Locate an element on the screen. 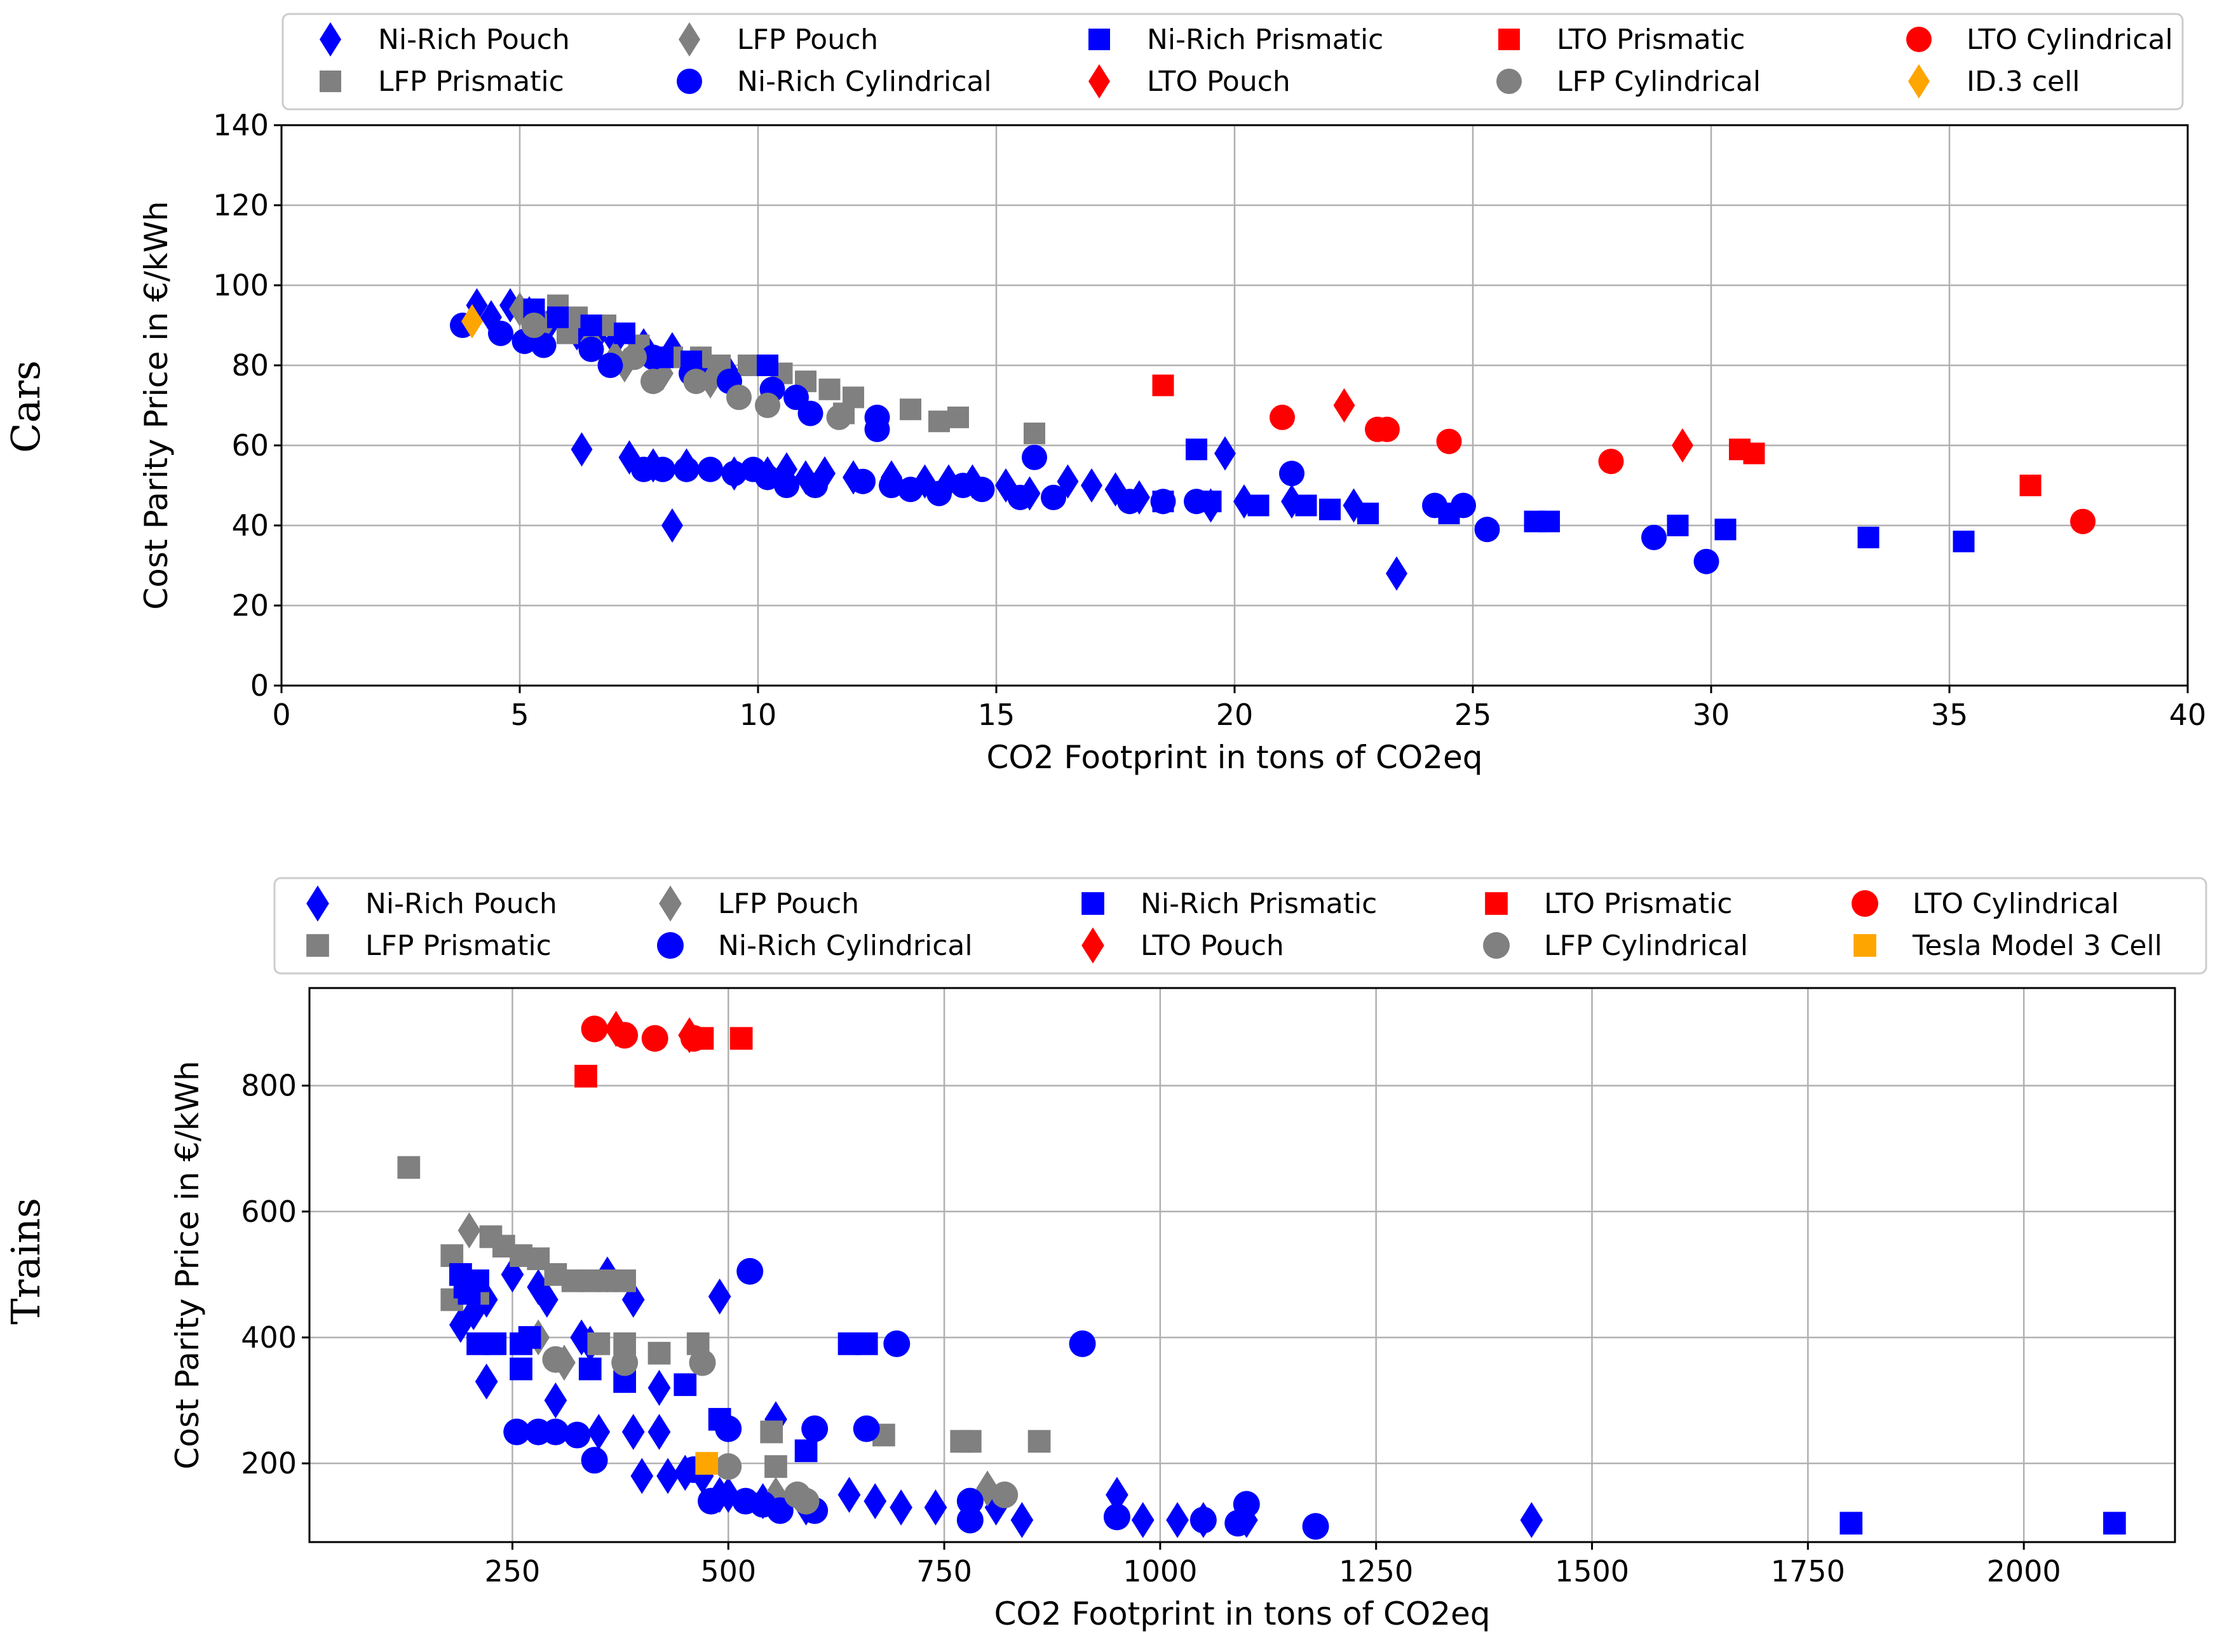 This screenshot has width=2222, height=1652. cars-point-ni-rich-pouch is located at coordinates (1396, 573).